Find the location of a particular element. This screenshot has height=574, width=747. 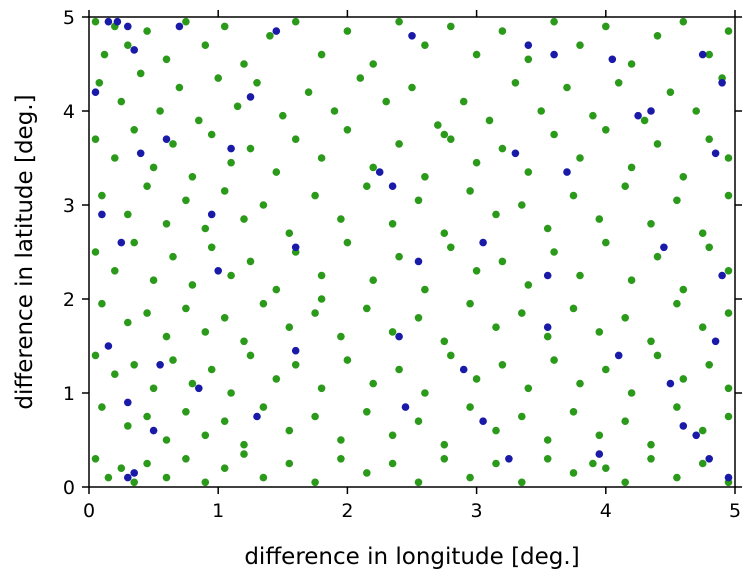

y-tick-label-0: 0 is located at coordinates (69, 488).